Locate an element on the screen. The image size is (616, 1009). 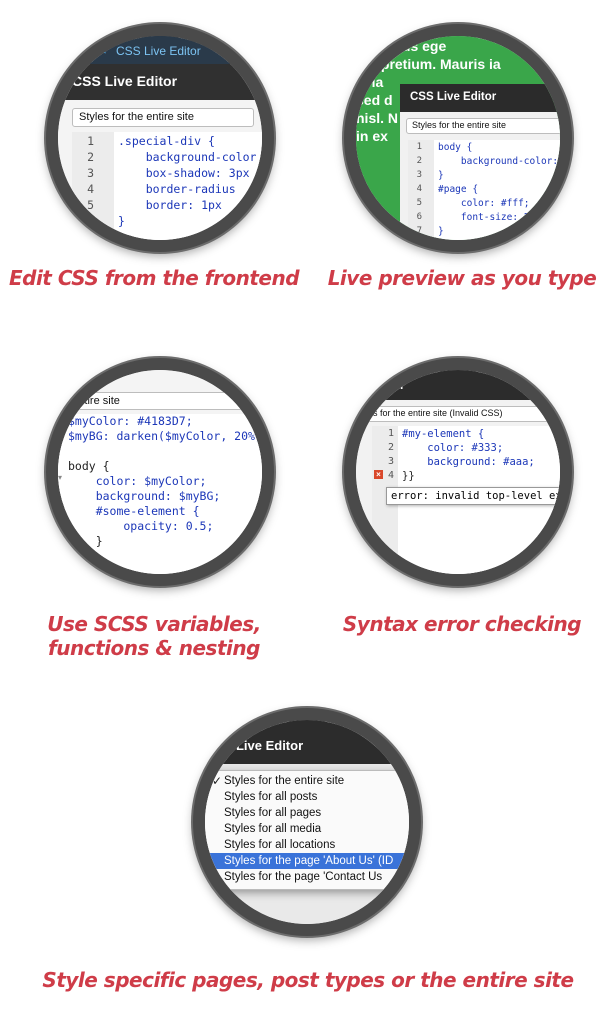
error-marker-icon: × is located at coordinates (378, 474).